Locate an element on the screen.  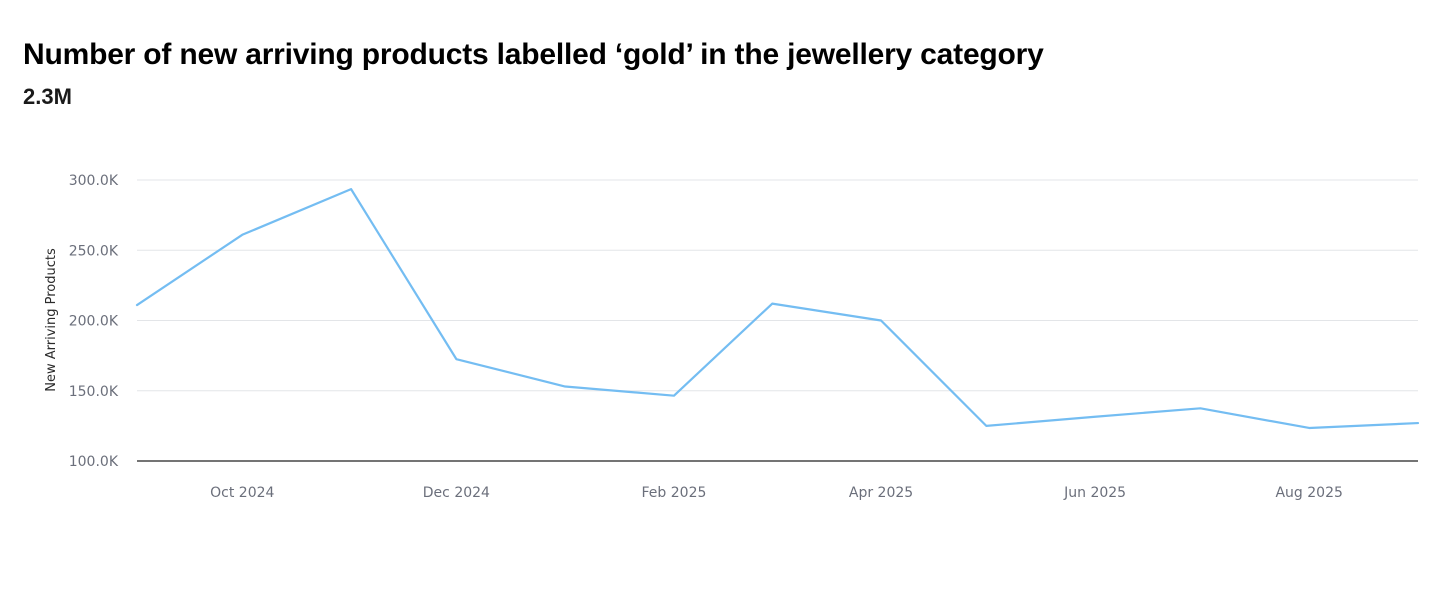
x-tick-label: Oct 2024 is located at coordinates (242, 493).